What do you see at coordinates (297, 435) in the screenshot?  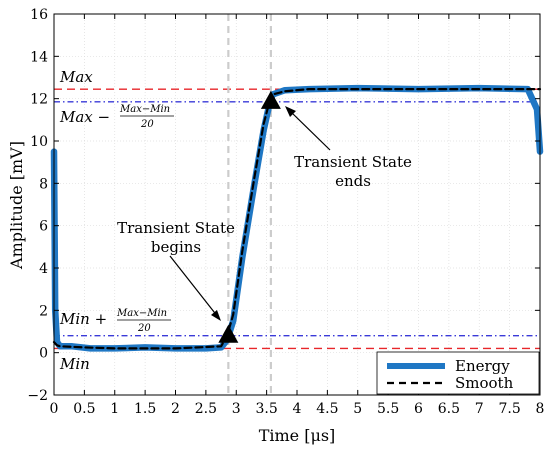 I see `x-axis-label: Time [μs]` at bounding box center [297, 435].